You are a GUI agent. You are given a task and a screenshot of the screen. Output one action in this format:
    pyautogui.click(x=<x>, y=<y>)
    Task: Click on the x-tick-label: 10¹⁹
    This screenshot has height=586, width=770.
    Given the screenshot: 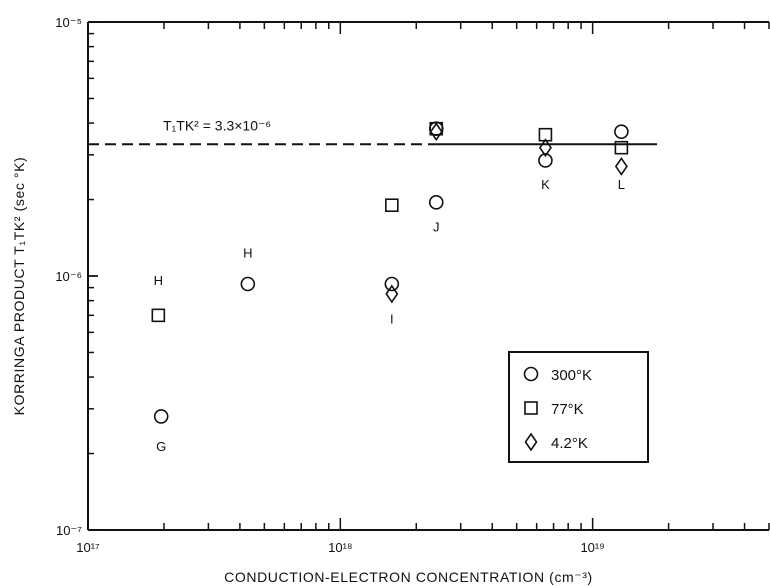 What is the action you would take?
    pyautogui.click(x=592, y=547)
    